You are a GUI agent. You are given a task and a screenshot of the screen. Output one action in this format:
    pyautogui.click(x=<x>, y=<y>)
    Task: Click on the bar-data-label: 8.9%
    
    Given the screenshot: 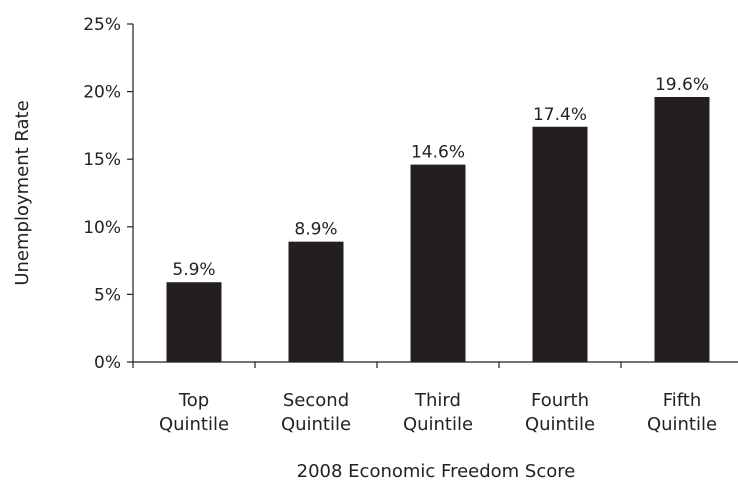 What is the action you would take?
    pyautogui.click(x=315, y=230)
    